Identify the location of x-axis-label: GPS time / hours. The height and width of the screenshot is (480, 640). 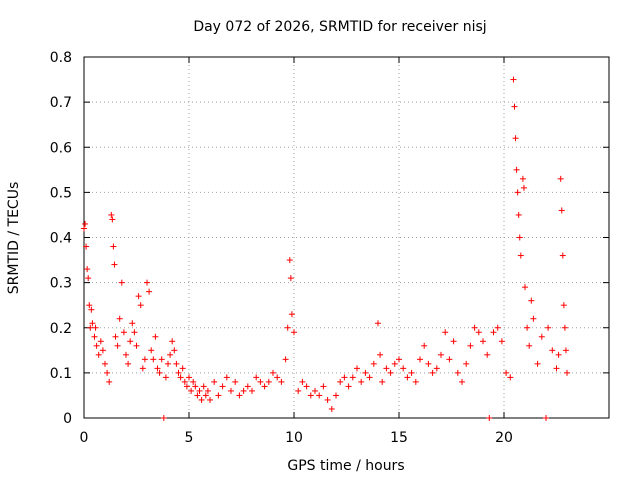
(345, 466).